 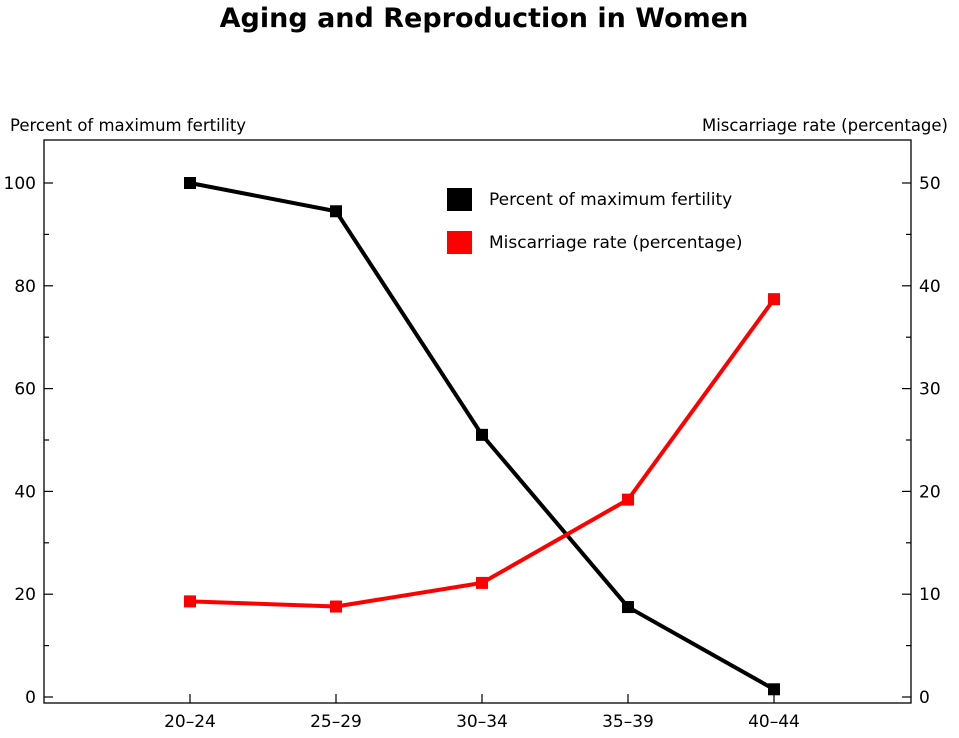 What do you see at coordinates (190, 722) in the screenshot?
I see `x-tick-label: 20–24` at bounding box center [190, 722].